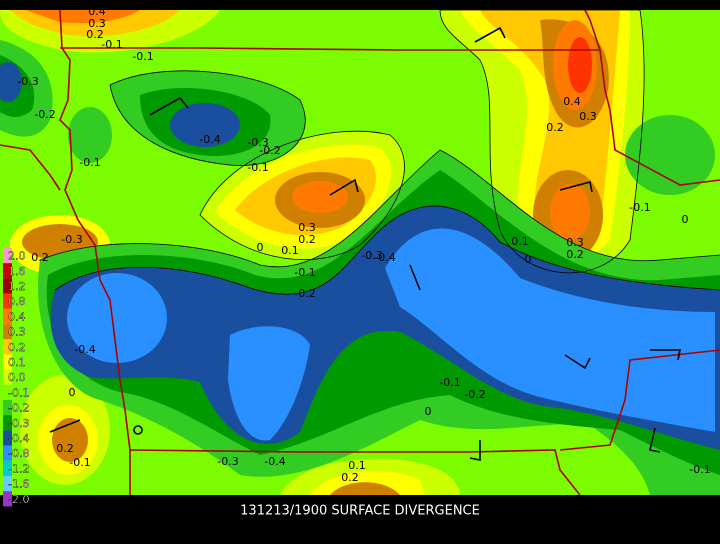  I want to click on legend-label: 0.8, so click(17, 301).